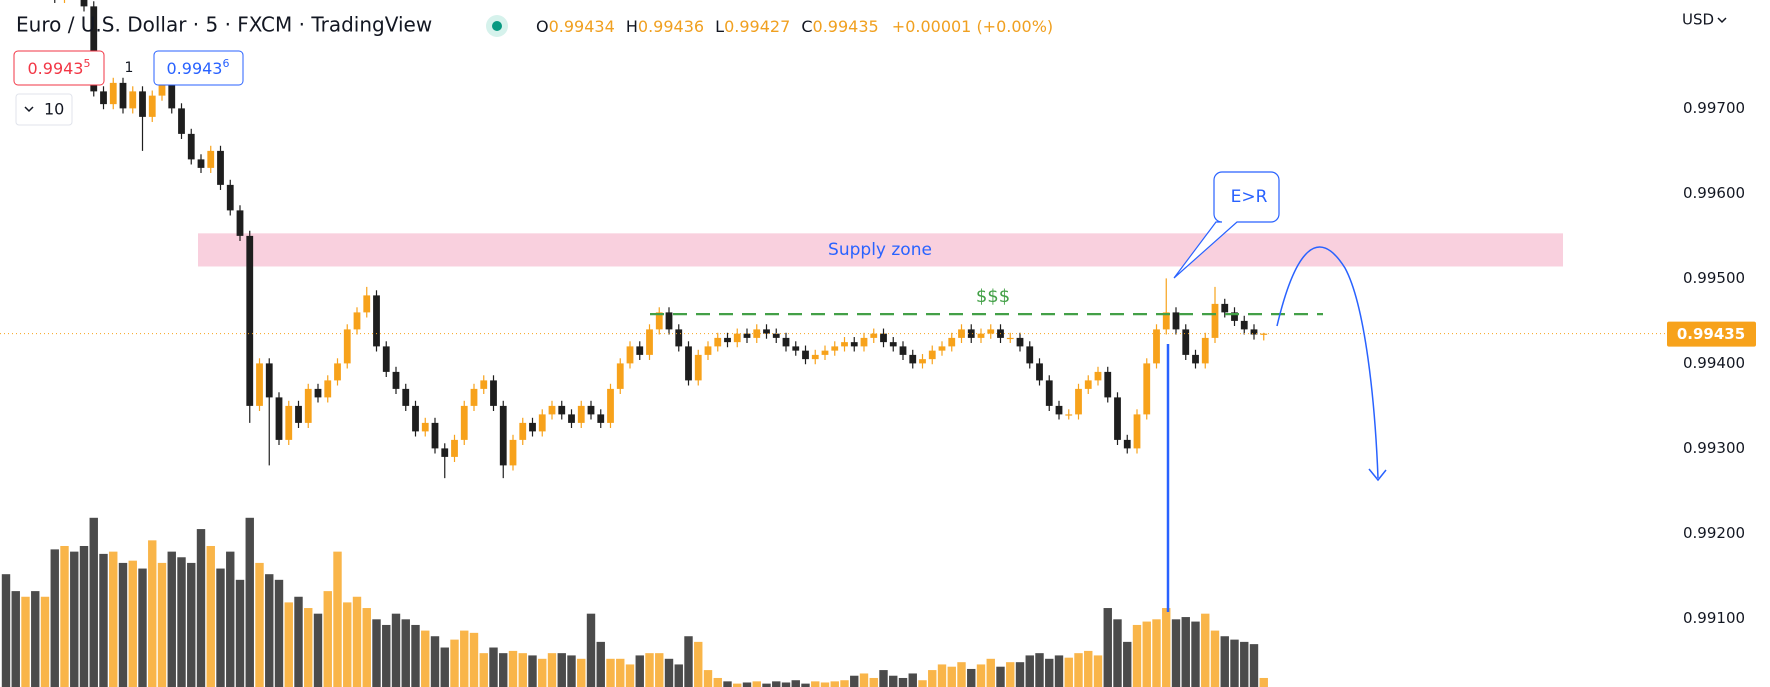 This screenshot has width=1770, height=687. Describe the element at coordinates (1714, 448) in the screenshot. I see `y-tick-label: 0.99300` at that location.